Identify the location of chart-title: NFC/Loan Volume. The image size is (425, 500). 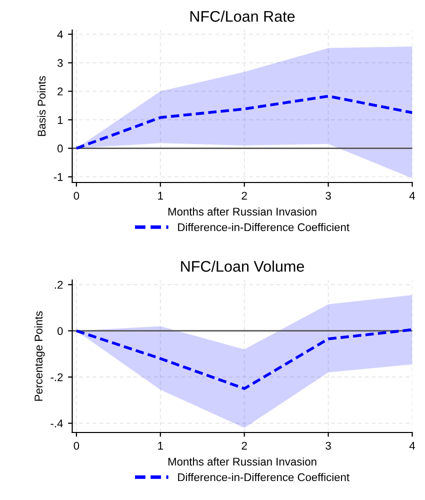
(242, 266).